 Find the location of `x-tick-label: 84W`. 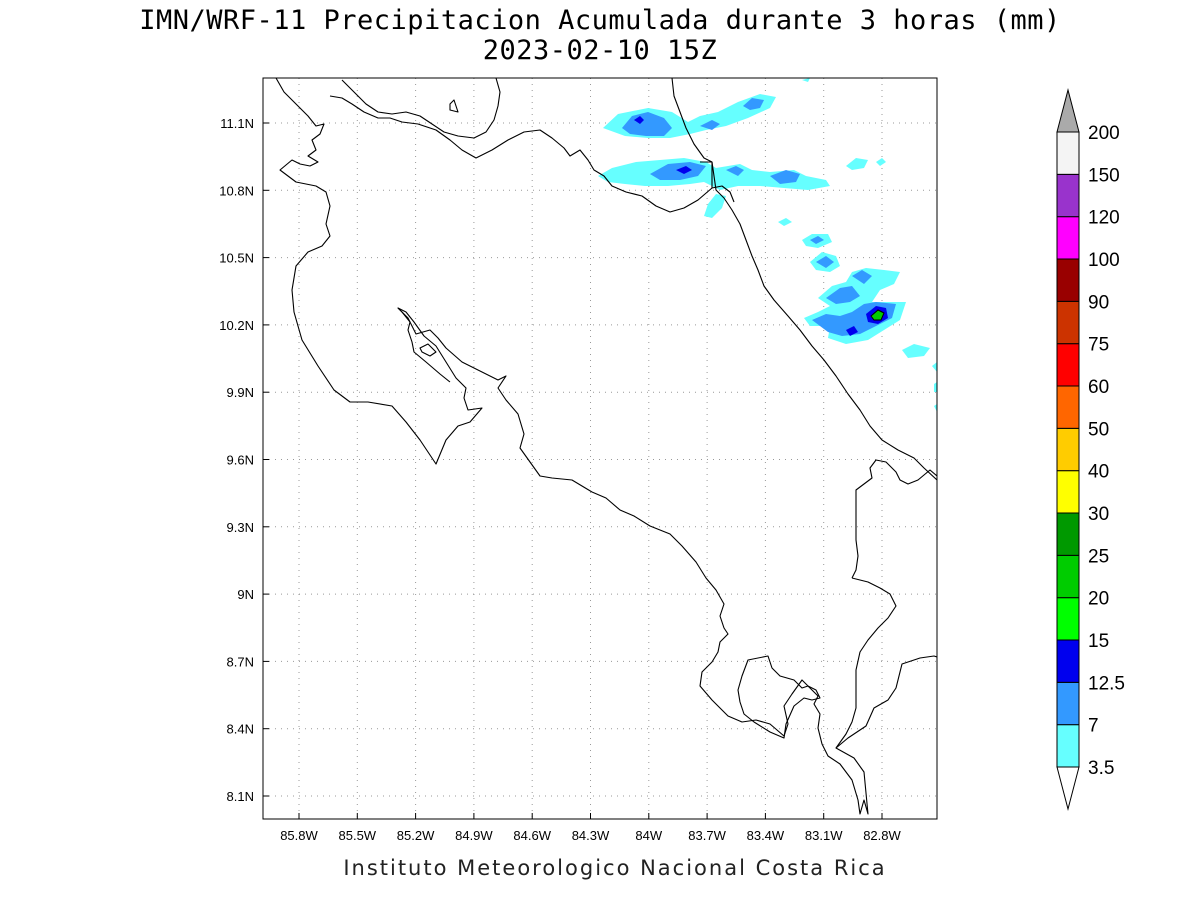

x-tick-label: 84W is located at coordinates (648, 835).